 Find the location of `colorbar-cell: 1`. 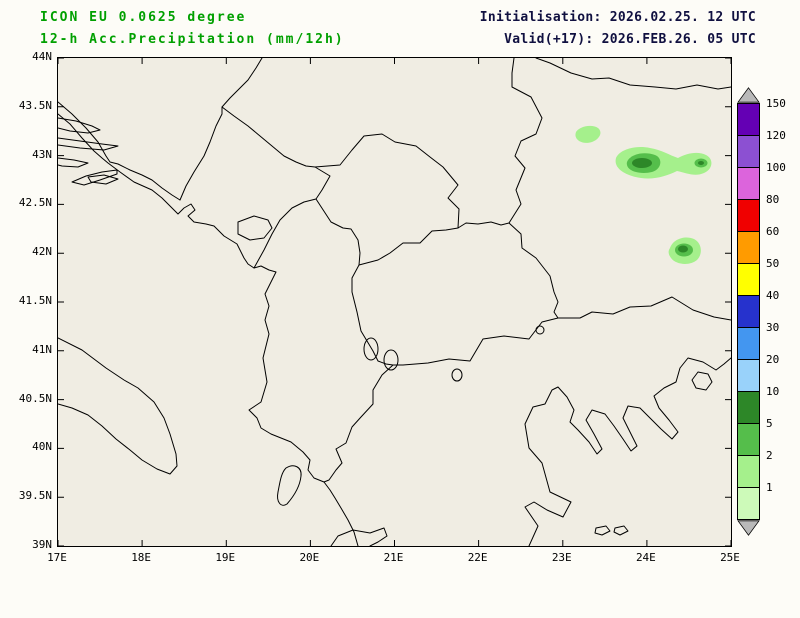

colorbar-cell: 1 is located at coordinates (755, 500).